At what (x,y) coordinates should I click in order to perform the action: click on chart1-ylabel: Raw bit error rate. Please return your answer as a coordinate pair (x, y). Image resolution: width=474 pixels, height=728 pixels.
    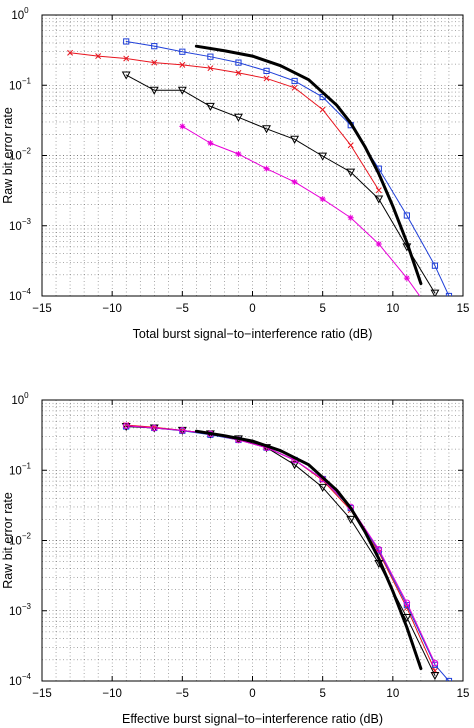
    Looking at the image, I should click on (8, 155).